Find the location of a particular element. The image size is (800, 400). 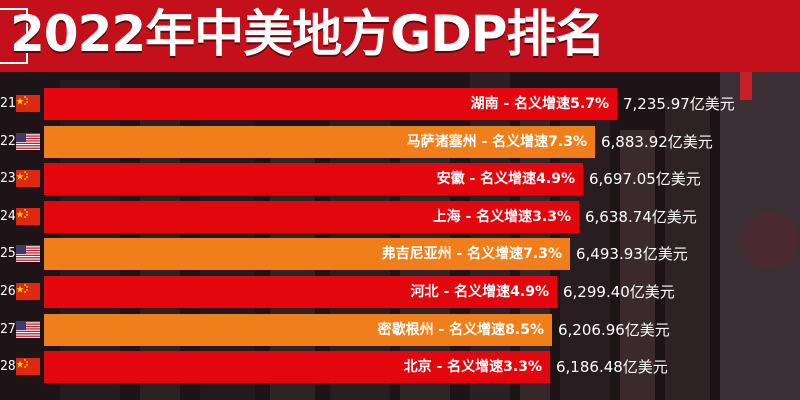

gdp-bar: 密歇根州 - 名义增速8.5% is located at coordinates (298, 329).